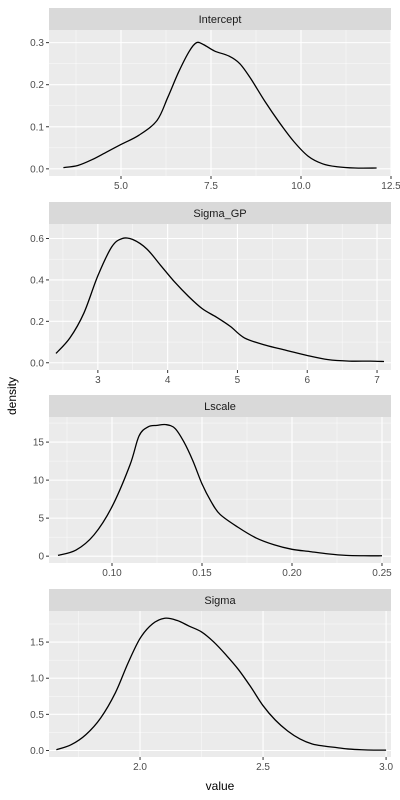 This screenshot has height=800, width=400. What do you see at coordinates (301, 186) in the screenshot?
I see `x-tick-label: 10.0` at bounding box center [301, 186].